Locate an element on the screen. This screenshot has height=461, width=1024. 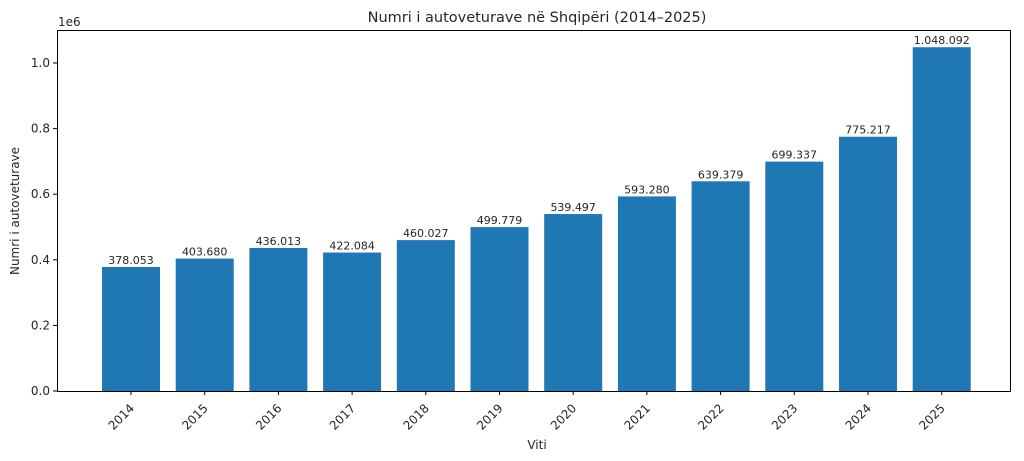
data-label-2014: 378.053 is located at coordinates (131, 260).